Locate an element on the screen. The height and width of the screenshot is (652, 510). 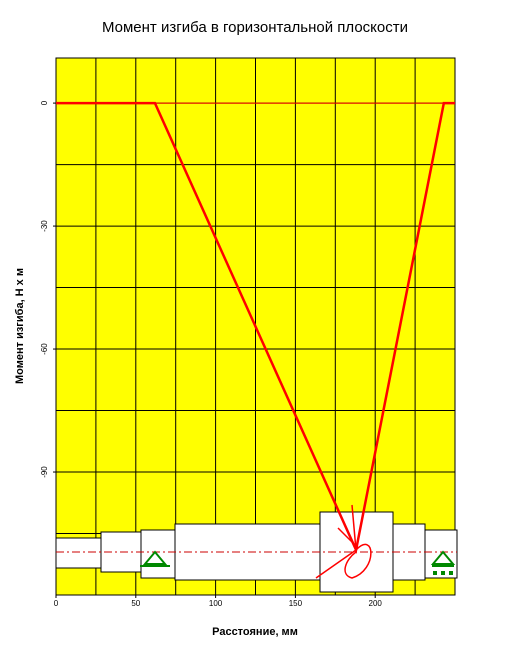
x-tick-label: 0 is located at coordinates (56, 603).